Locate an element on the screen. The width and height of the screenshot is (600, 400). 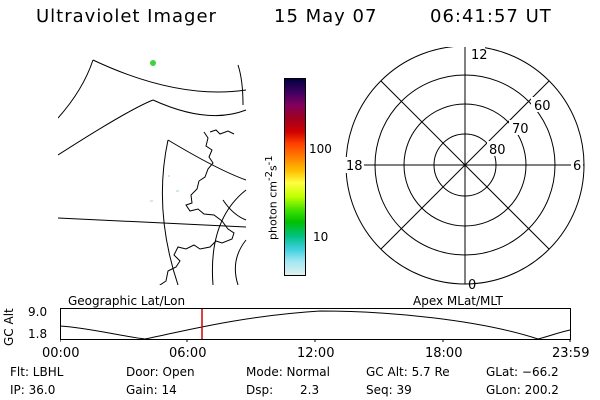
polar-label-6: 6 is located at coordinates (577, 166).